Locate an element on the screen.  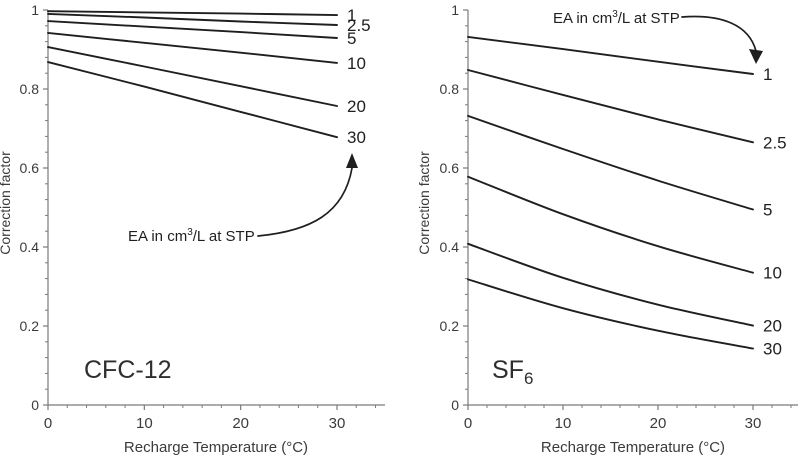
chart-title: SF6 is located at coordinates (512, 372).